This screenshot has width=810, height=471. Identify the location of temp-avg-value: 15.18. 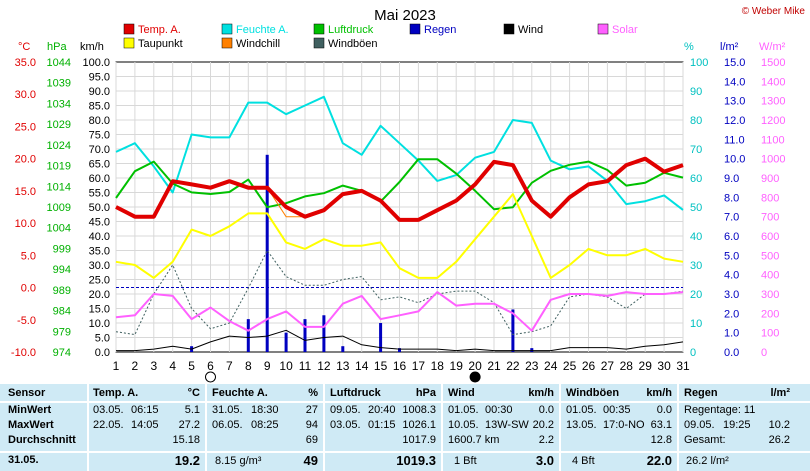
(186, 440).